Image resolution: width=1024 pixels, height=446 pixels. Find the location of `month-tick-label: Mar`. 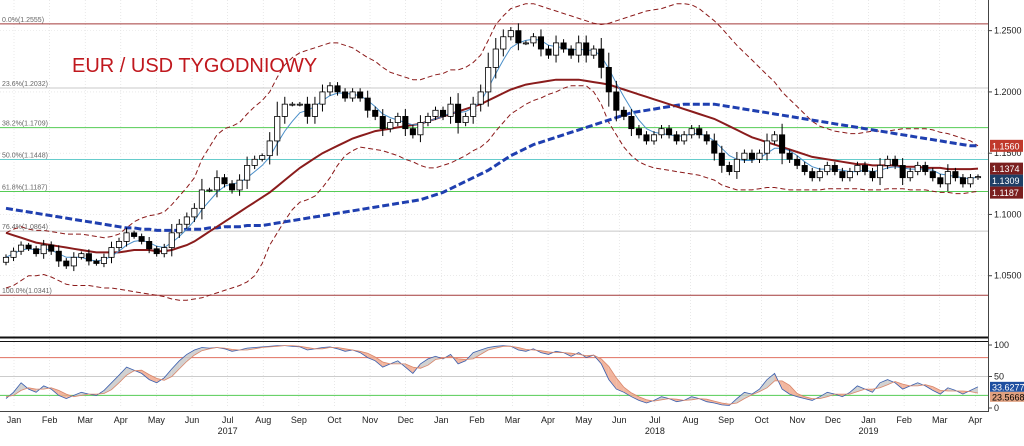

month-tick-label: Mar is located at coordinates (513, 420).